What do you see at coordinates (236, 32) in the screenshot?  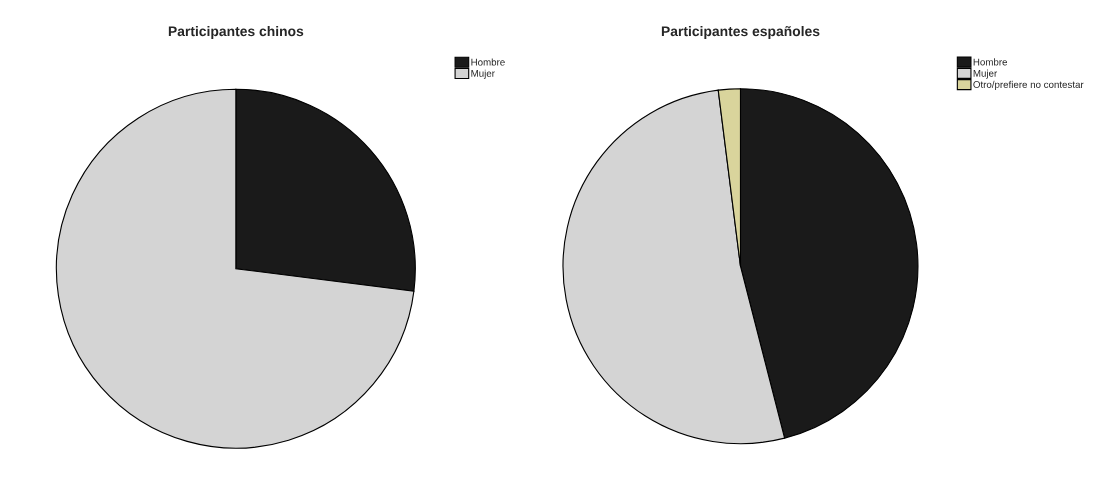 I see `chart-title: Participantes chinos` at bounding box center [236, 32].